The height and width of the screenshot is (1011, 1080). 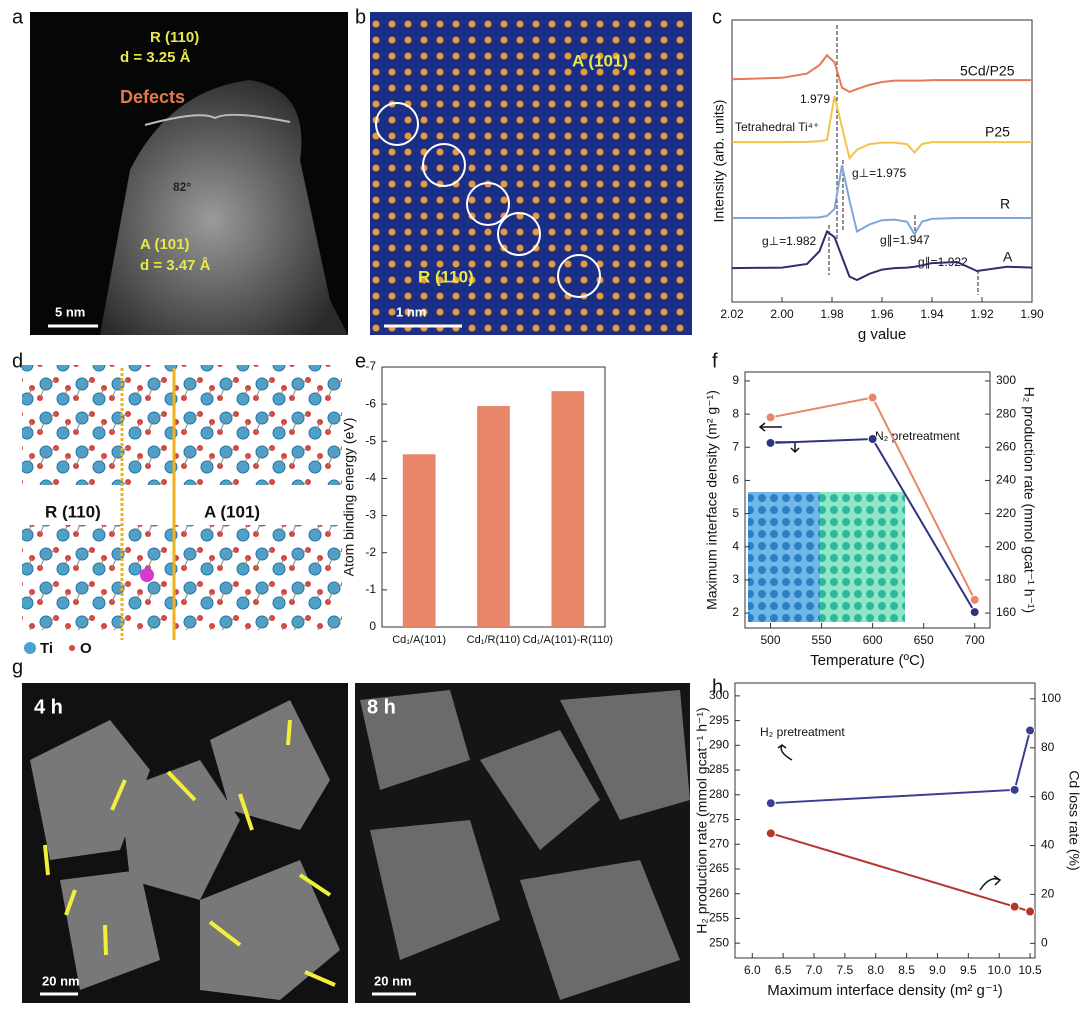 I want to click on x-tick-label: 8.0, so click(x=875, y=970).